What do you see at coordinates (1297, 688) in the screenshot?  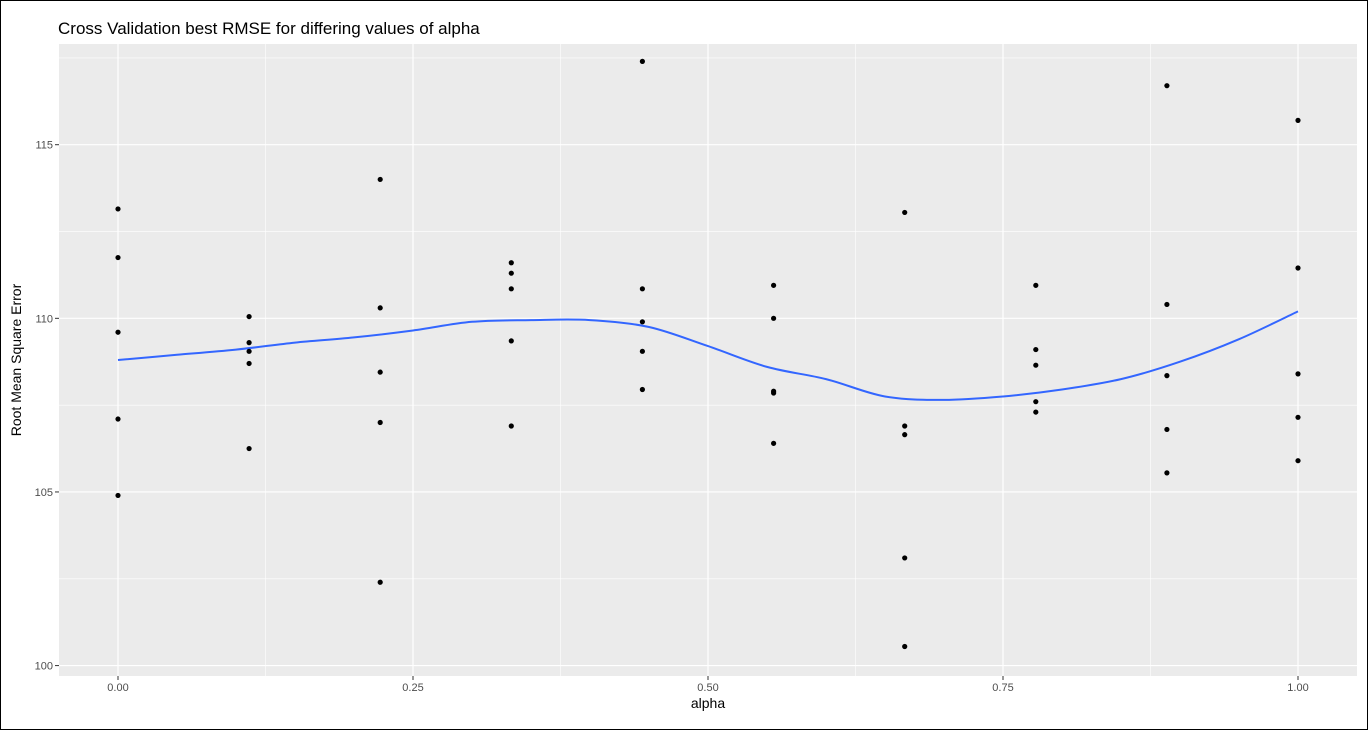 I see `x-tick-label: 1.00` at bounding box center [1297, 688].